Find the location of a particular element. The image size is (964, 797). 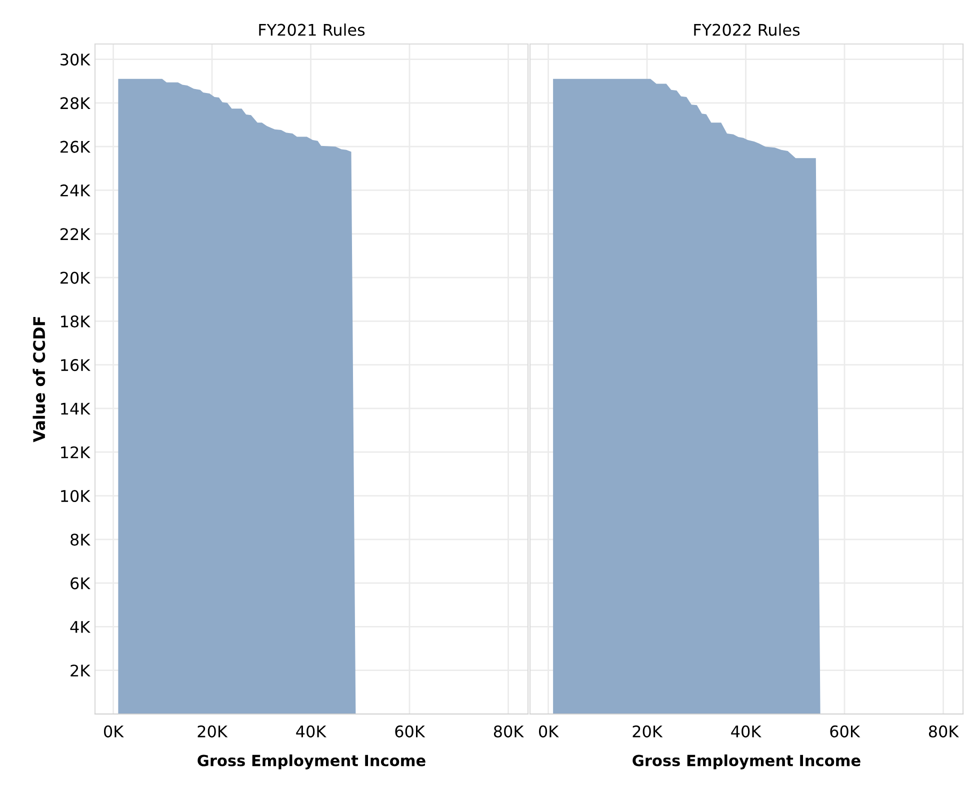

y-tick-label: 14K is located at coordinates (75, 408).